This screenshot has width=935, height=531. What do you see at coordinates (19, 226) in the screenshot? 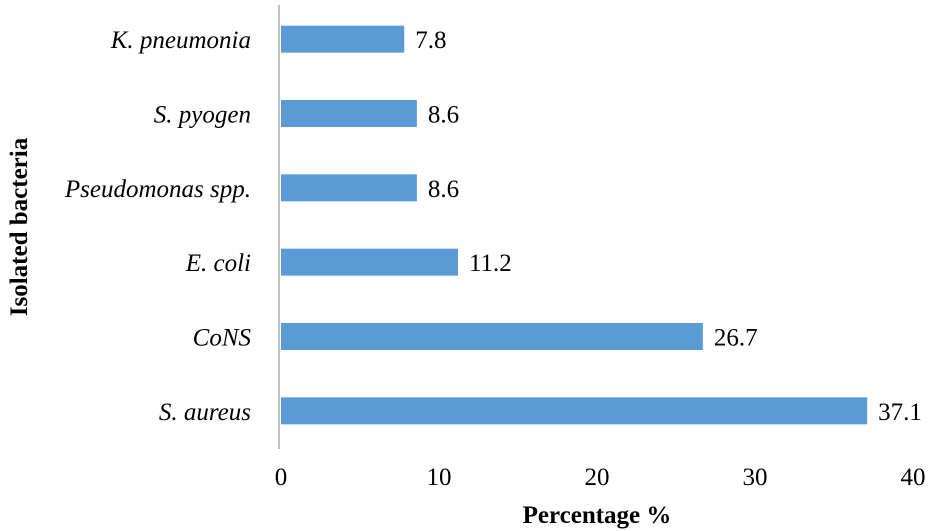
I see `y-axis-title: Isolated bacteria` at bounding box center [19, 226].